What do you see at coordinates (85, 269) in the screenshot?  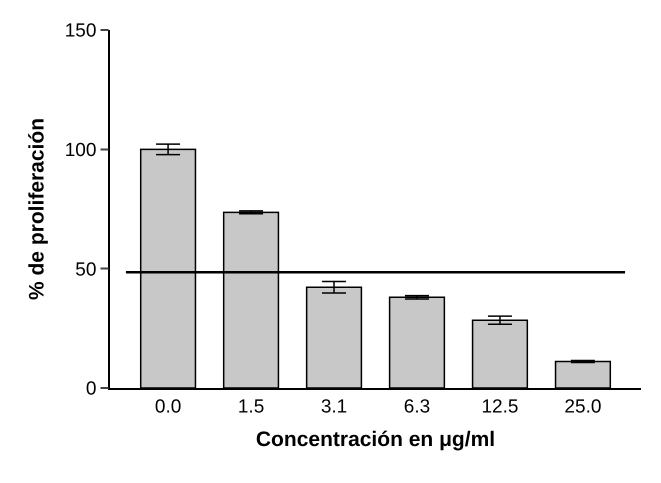 I see `y-tick-label: 50` at bounding box center [85, 269].